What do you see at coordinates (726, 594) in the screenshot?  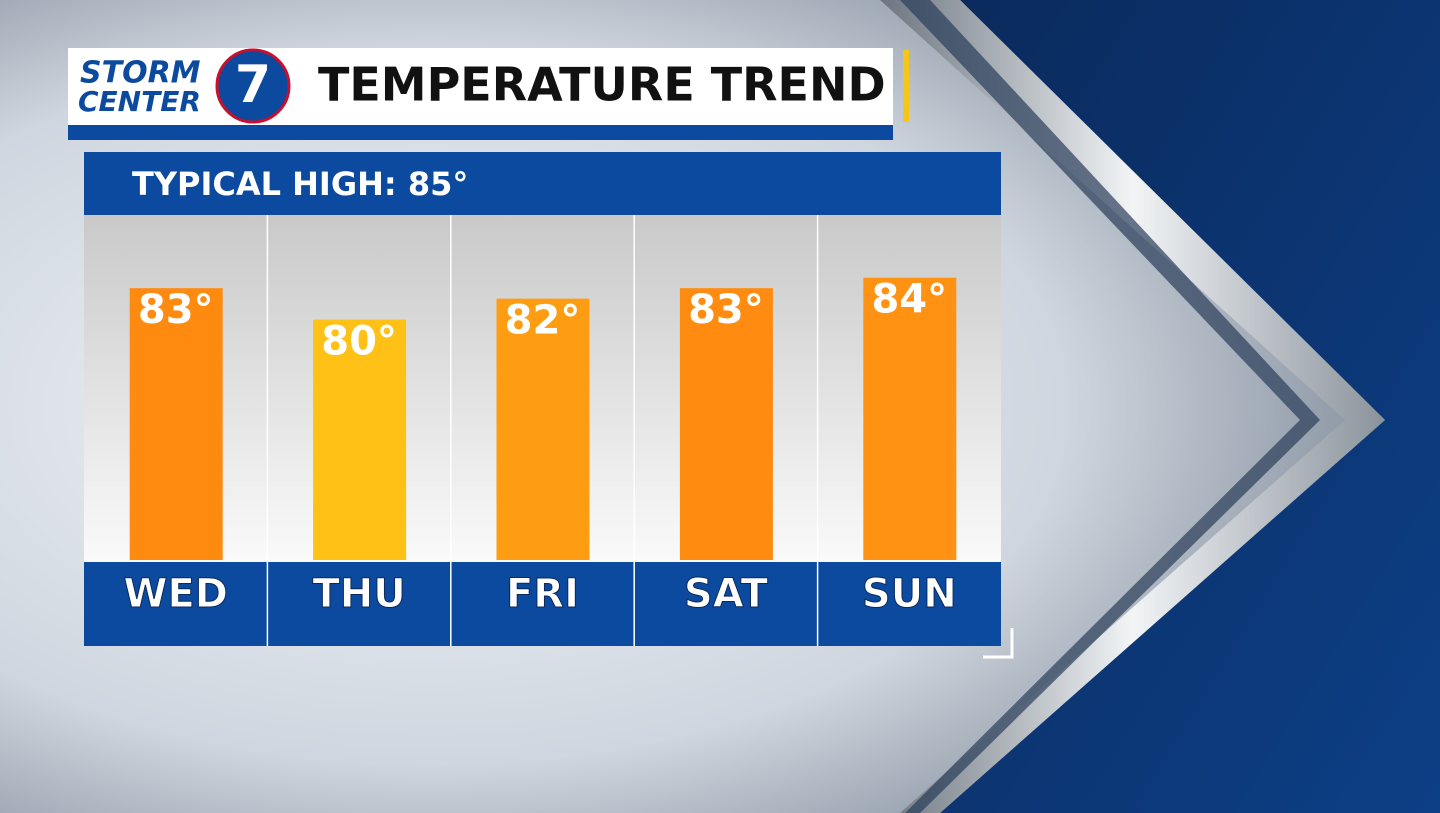 I see `x-tick-label: SAT` at bounding box center [726, 594].